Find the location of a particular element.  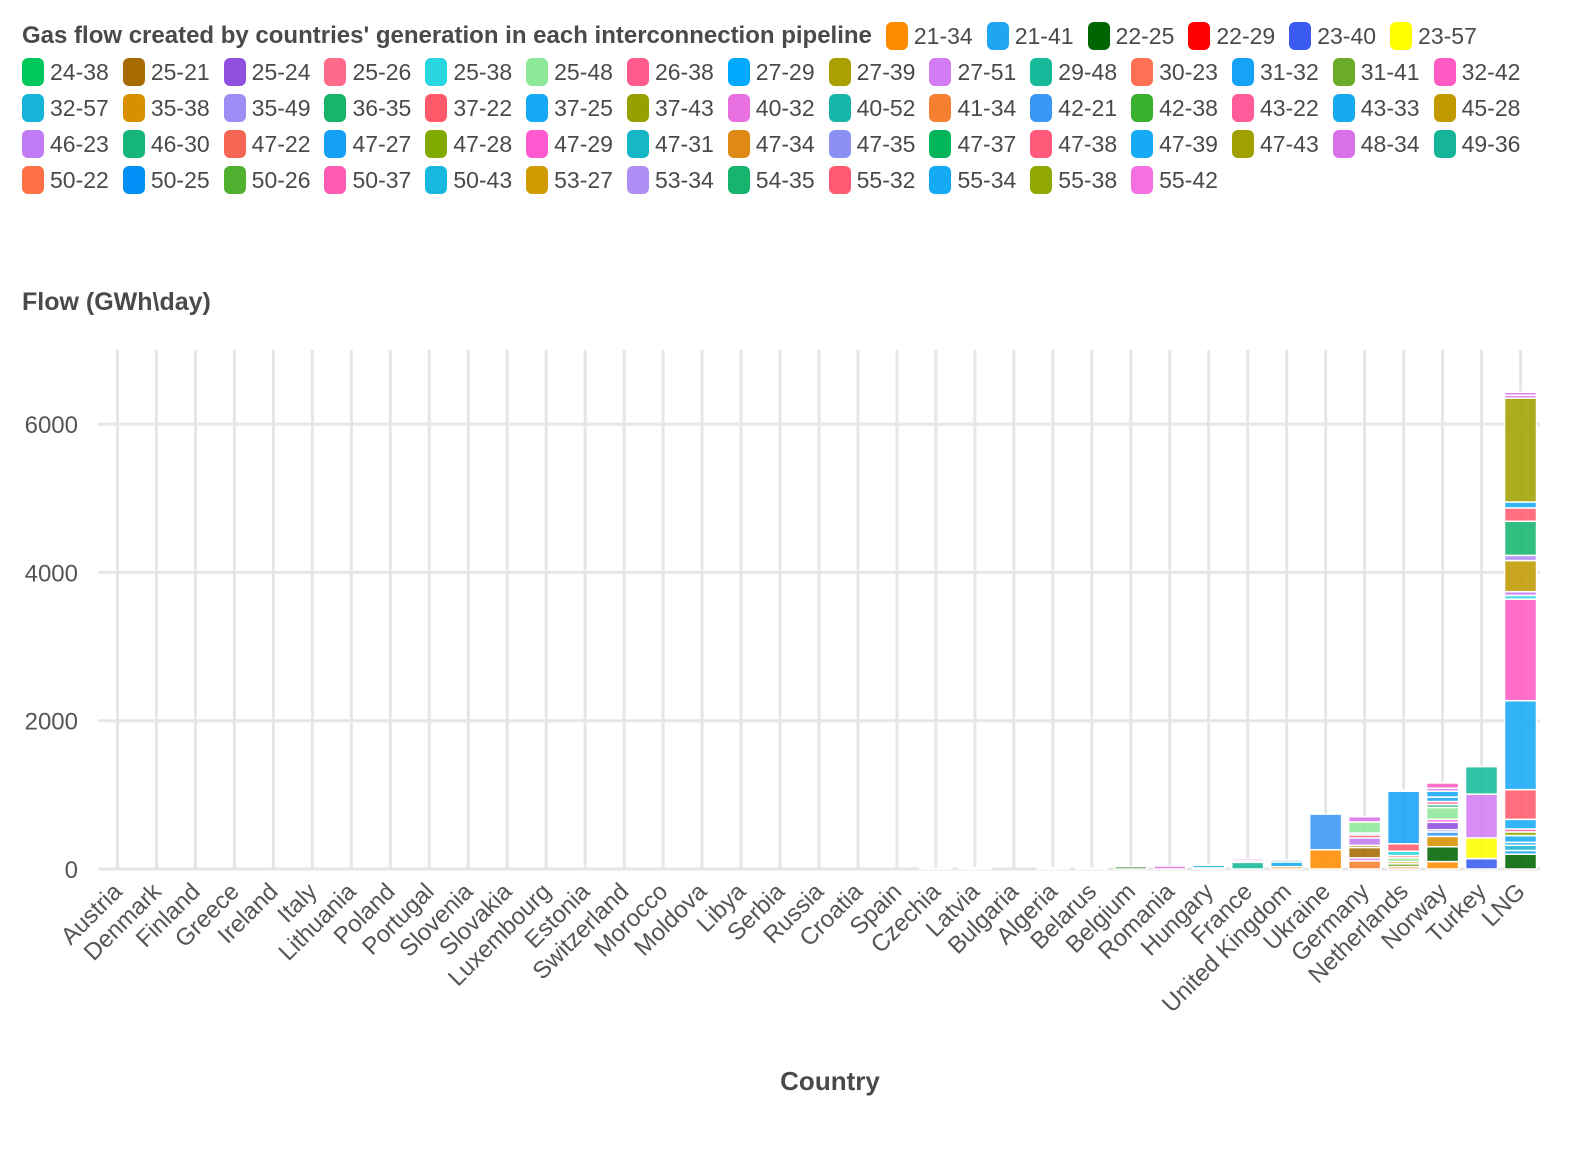

legend-item: 24-38 is located at coordinates (65, 72).